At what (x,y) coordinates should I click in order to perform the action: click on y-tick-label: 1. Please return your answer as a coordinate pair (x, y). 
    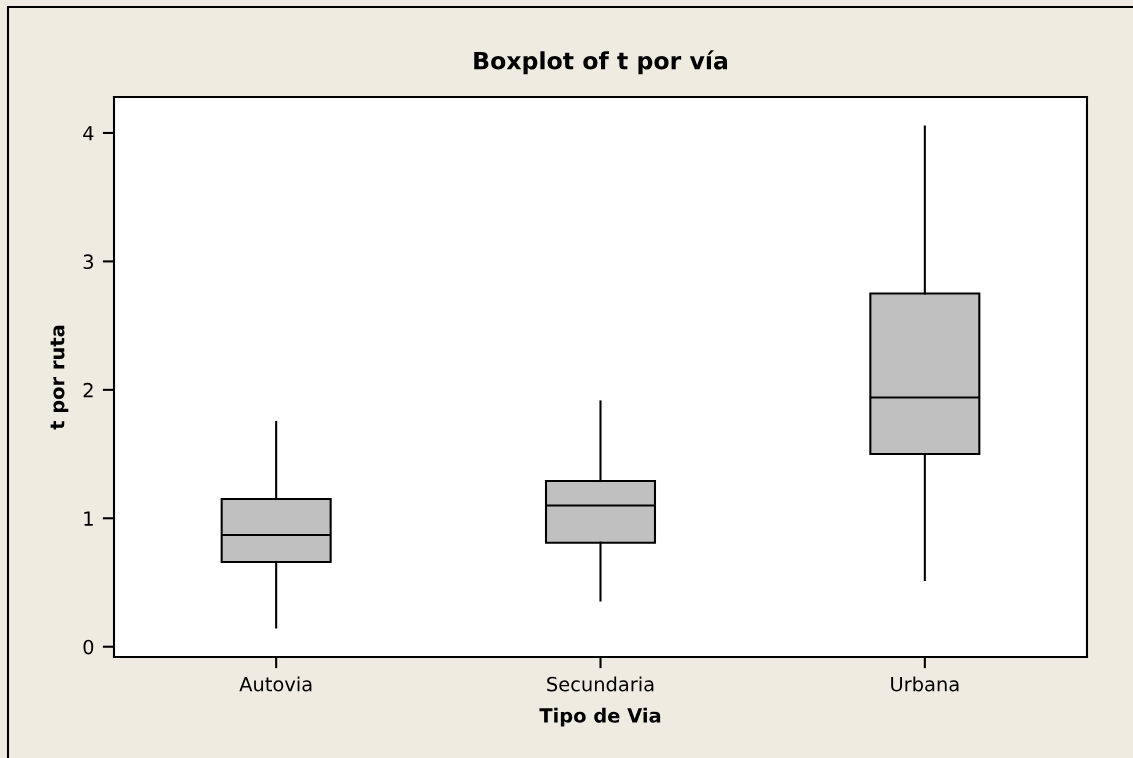
    Looking at the image, I should click on (88, 518).